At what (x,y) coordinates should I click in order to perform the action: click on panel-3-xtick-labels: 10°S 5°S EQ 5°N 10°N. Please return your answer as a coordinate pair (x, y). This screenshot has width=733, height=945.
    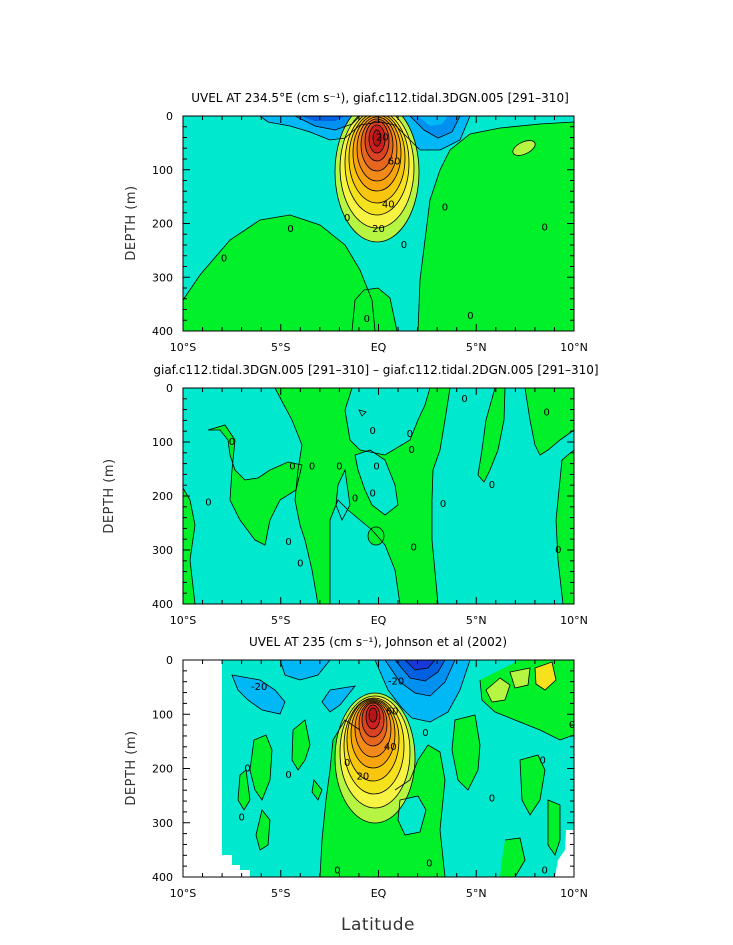
    Looking at the image, I should click on (379, 893).